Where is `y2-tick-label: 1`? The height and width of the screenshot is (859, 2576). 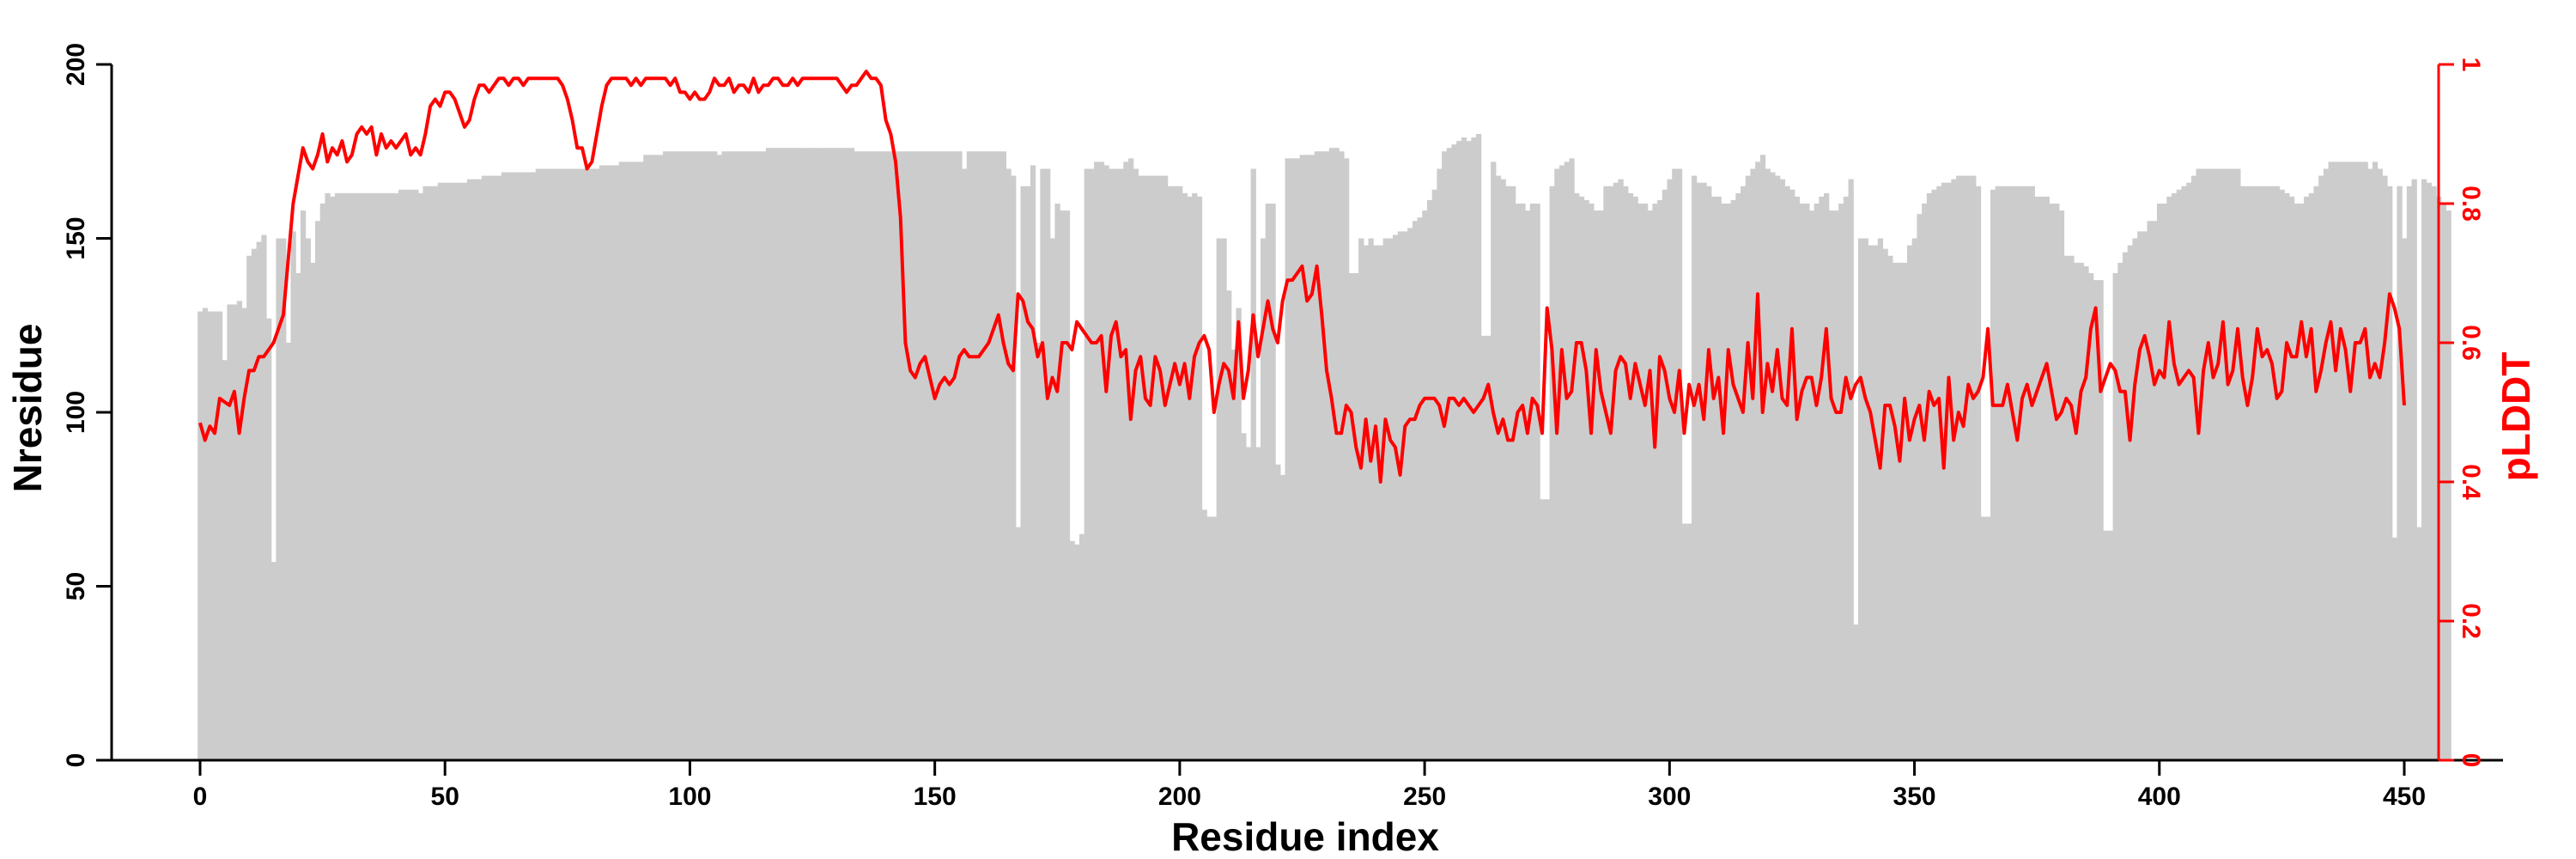
y2-tick-label: 1 is located at coordinates (2471, 65).